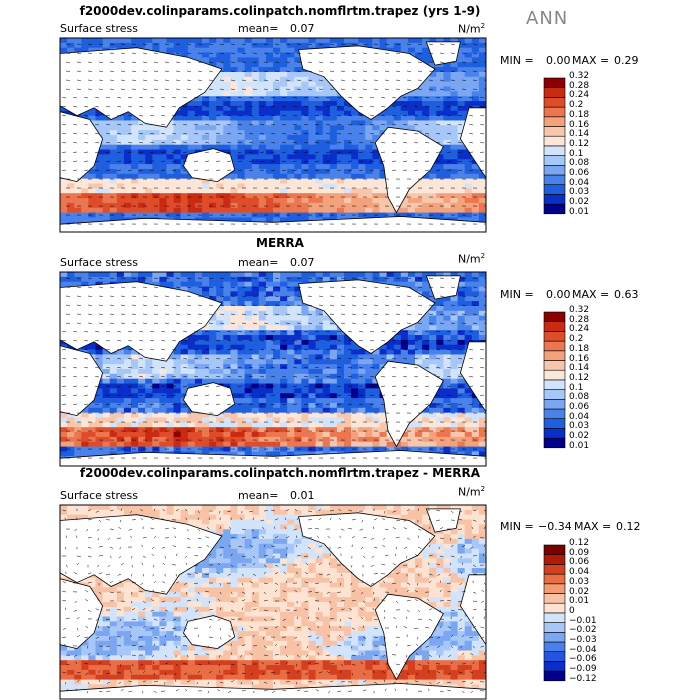 This screenshot has width=700, height=700. Describe the element at coordinates (583, 649) in the screenshot. I see `colorbar-tick-label: −0.04` at that location.